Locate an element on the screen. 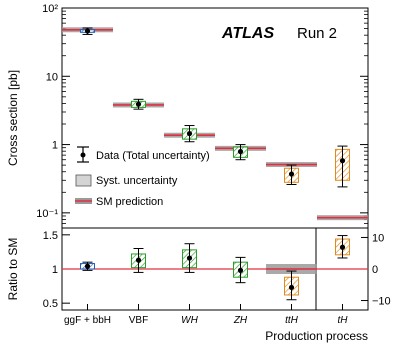  right-y-tick-label: −10 is located at coordinates (381, 302).